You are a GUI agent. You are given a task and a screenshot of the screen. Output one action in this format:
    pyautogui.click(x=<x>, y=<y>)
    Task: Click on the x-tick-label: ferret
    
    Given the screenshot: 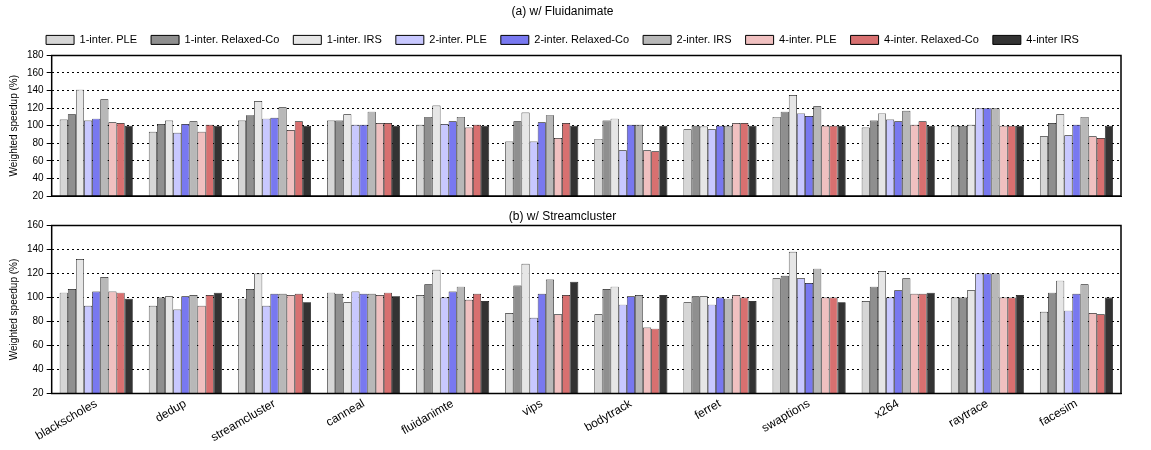 What is the action you would take?
    pyautogui.click(x=707, y=409)
    